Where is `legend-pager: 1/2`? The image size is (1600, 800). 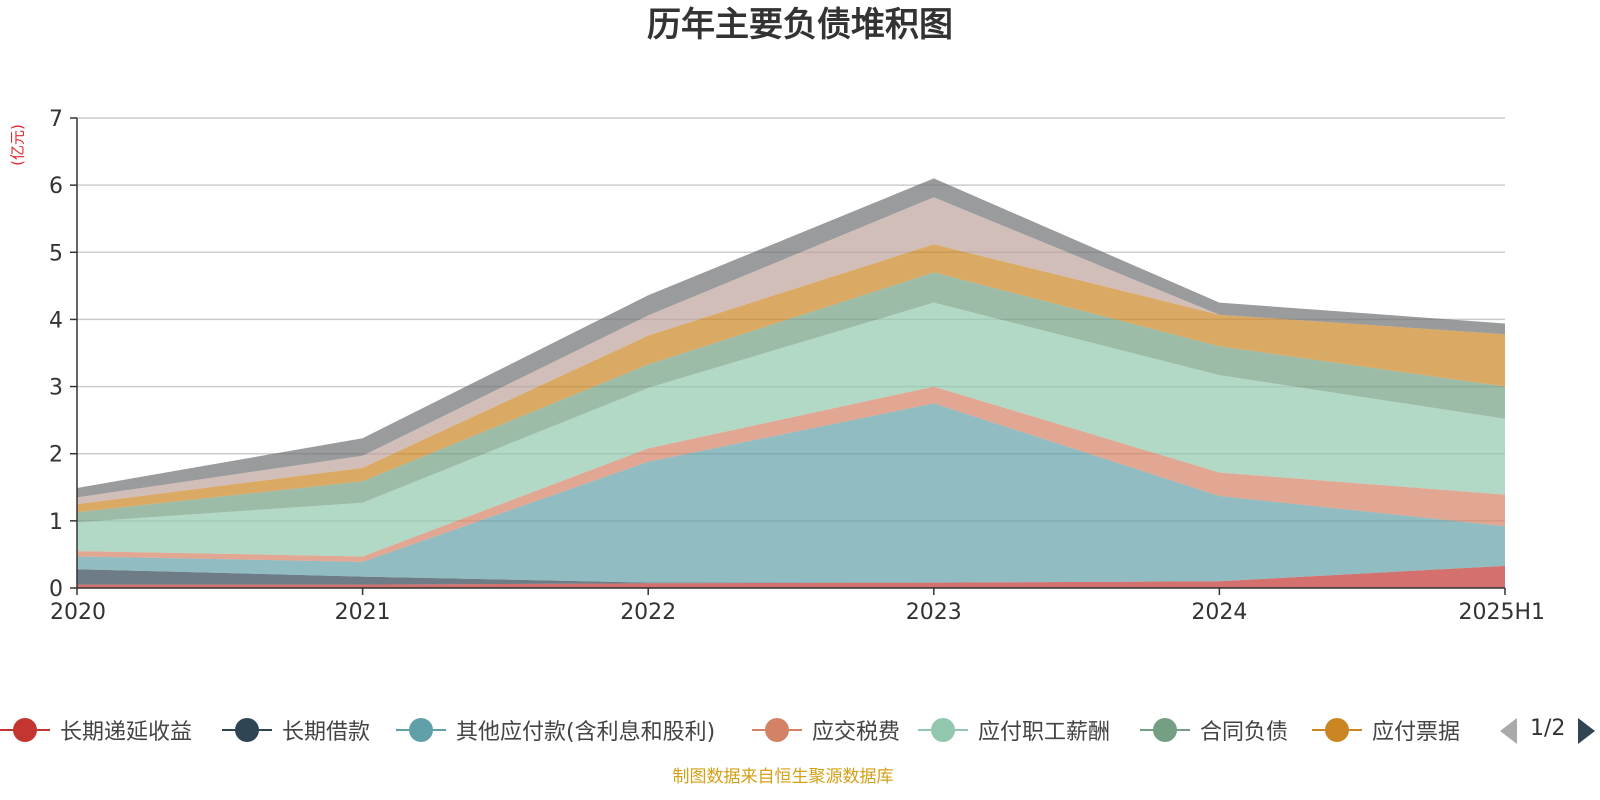 legend-pager: 1/2 is located at coordinates (1550, 730).